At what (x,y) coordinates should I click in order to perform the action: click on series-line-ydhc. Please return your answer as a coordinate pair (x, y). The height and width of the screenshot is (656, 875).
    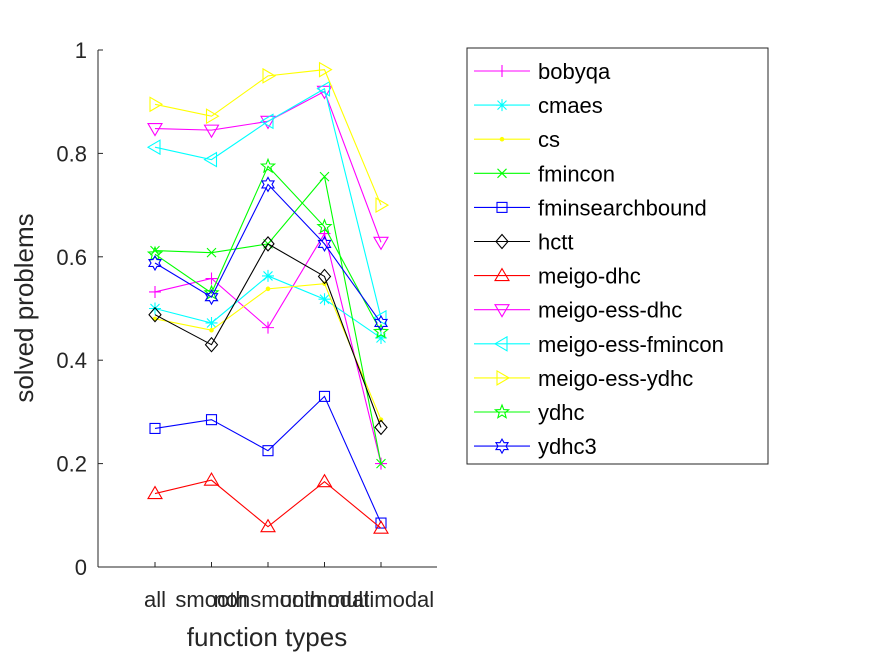
    Looking at the image, I should click on (268, 249).